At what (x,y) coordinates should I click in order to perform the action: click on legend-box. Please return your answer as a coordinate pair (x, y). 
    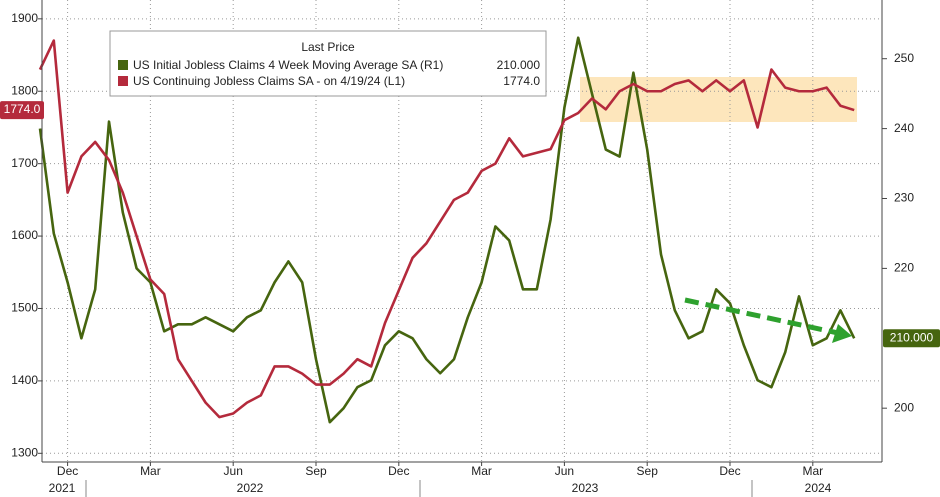
    Looking at the image, I should click on (328, 63).